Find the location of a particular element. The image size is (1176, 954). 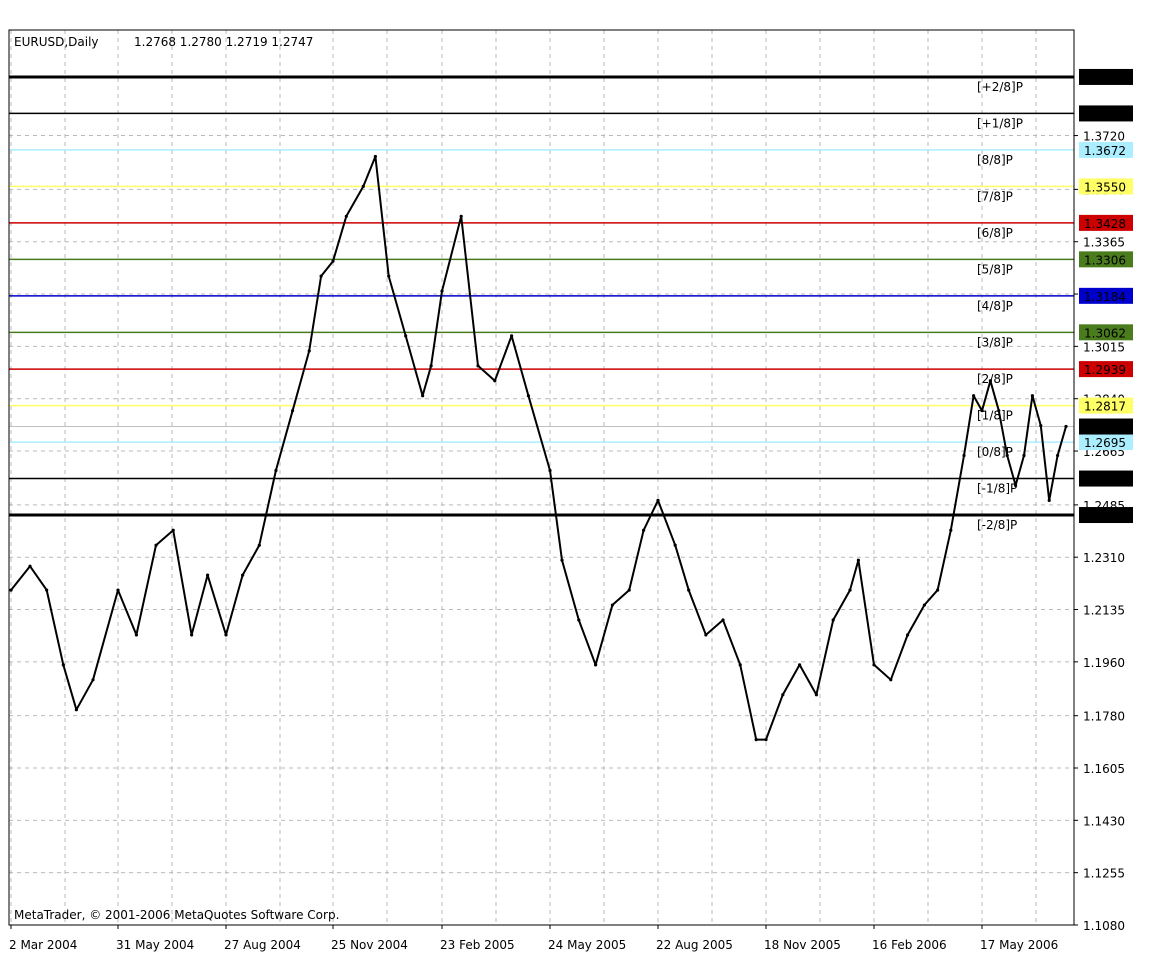

y-tick-label: 1.3720 is located at coordinates (1104, 137).